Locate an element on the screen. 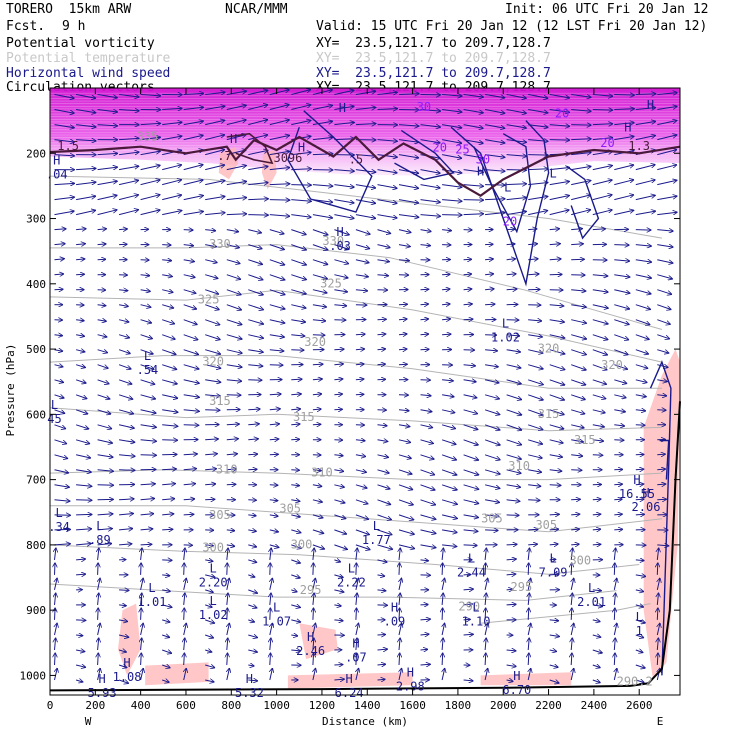 Image resolution: width=740 pixels, height=740 pixels. wind-speed-contour-line is located at coordinates (660, 518).